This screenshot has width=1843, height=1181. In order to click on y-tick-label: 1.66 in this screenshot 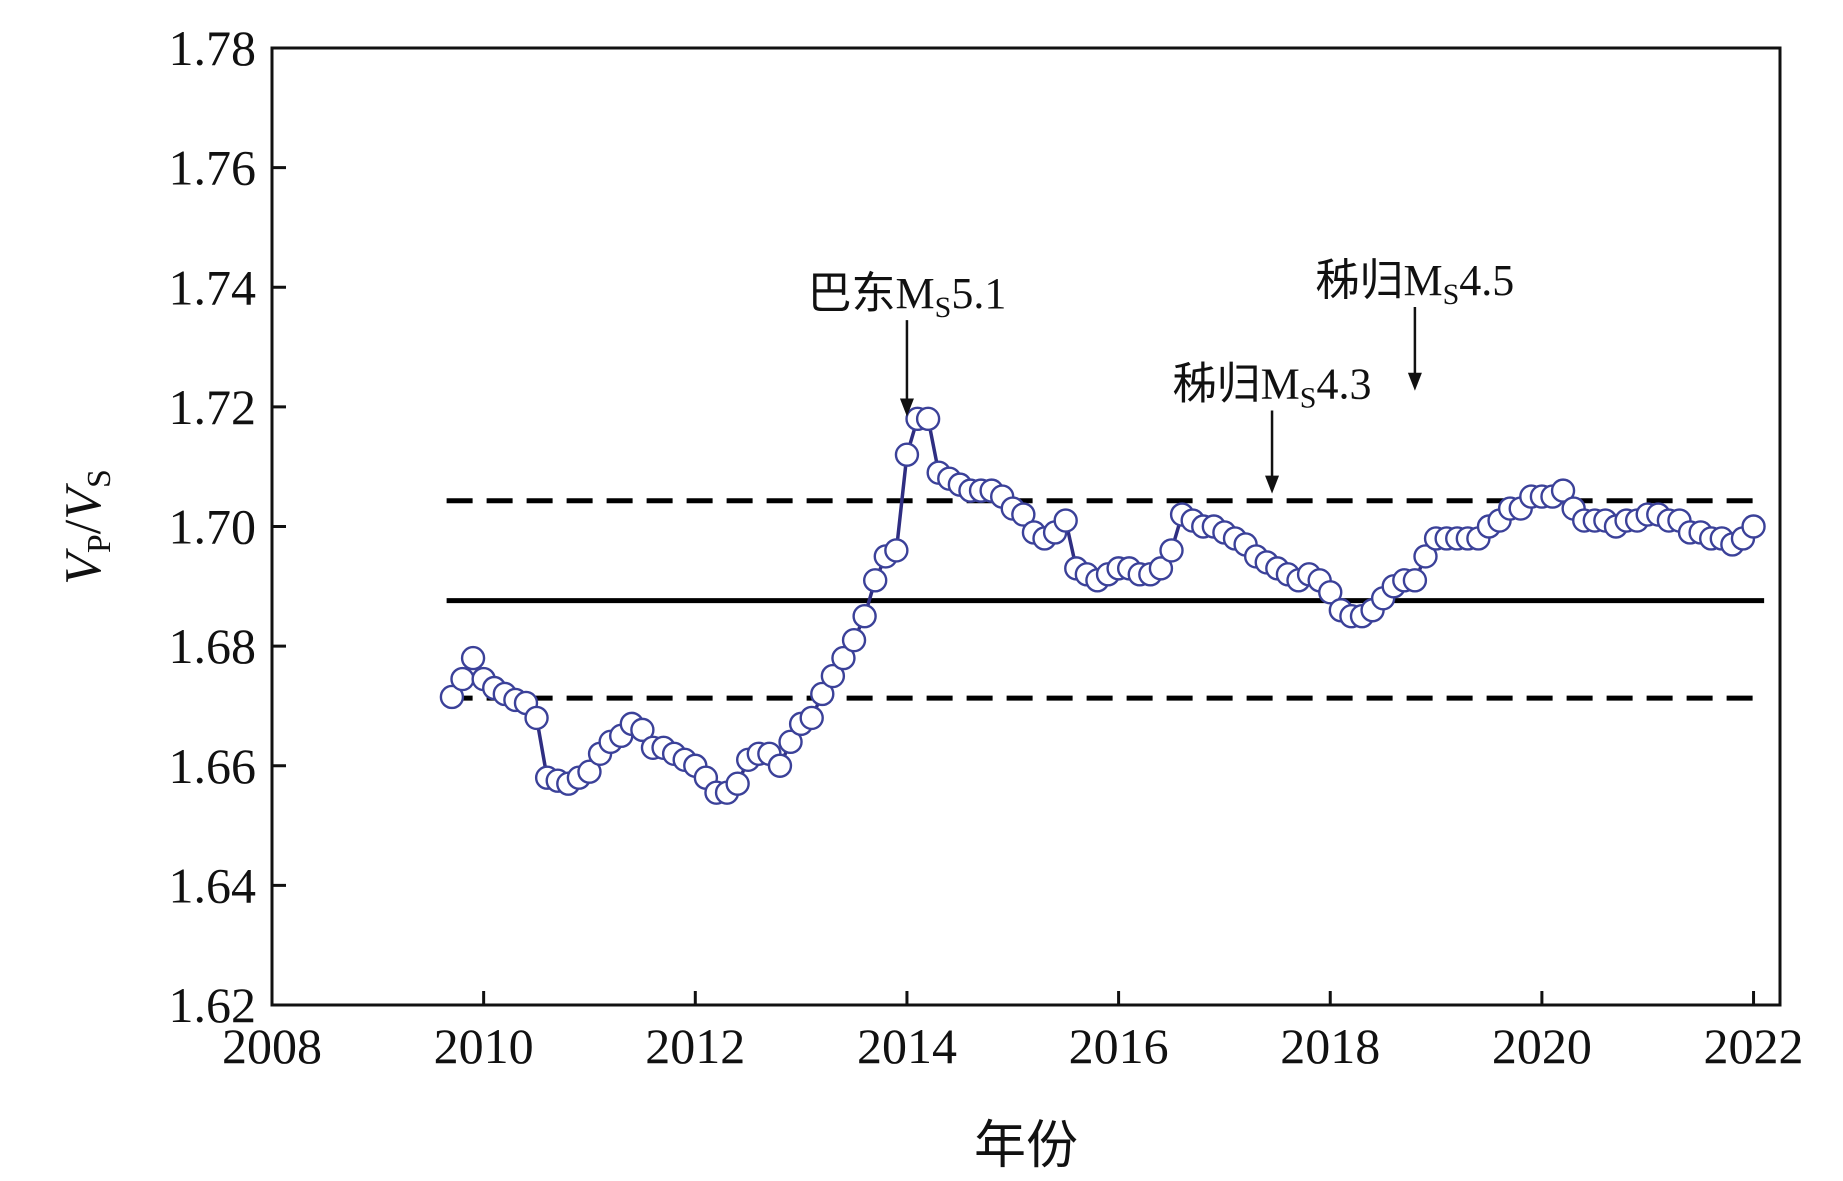, I will do `click(213, 766)`.